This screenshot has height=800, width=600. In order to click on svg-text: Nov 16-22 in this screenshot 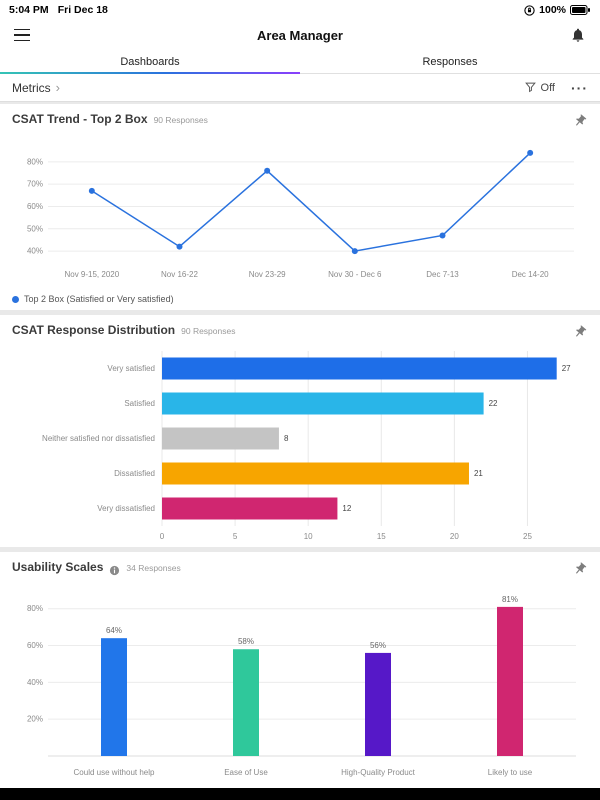, I will do `click(179, 274)`.